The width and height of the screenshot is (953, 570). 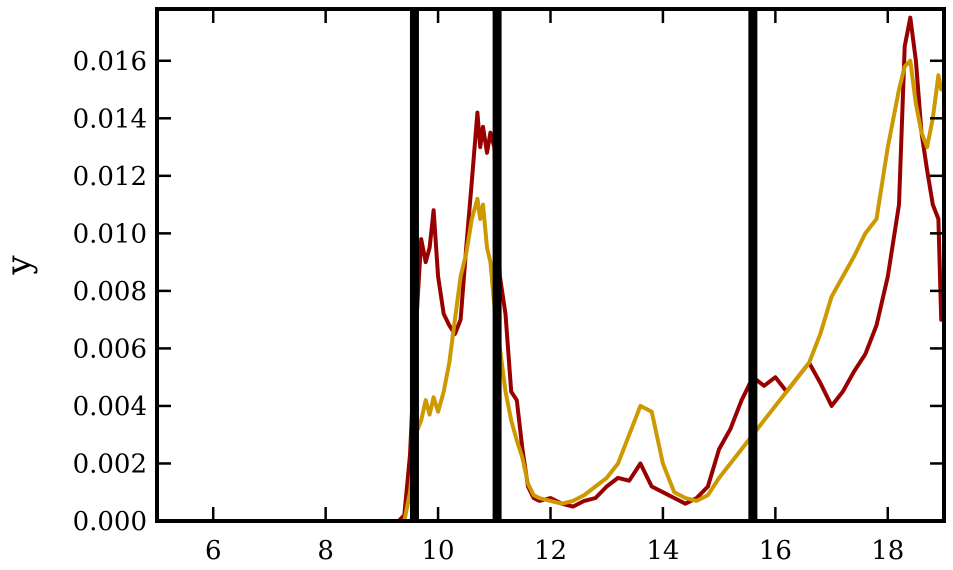 I want to click on x-tick-label: 8, so click(x=325, y=551).